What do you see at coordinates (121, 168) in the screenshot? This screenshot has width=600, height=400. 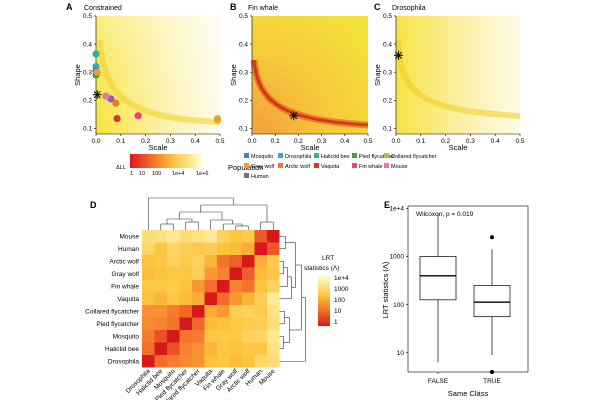 I see `delta-ll-legend-title: ΔLL` at bounding box center [121, 168].